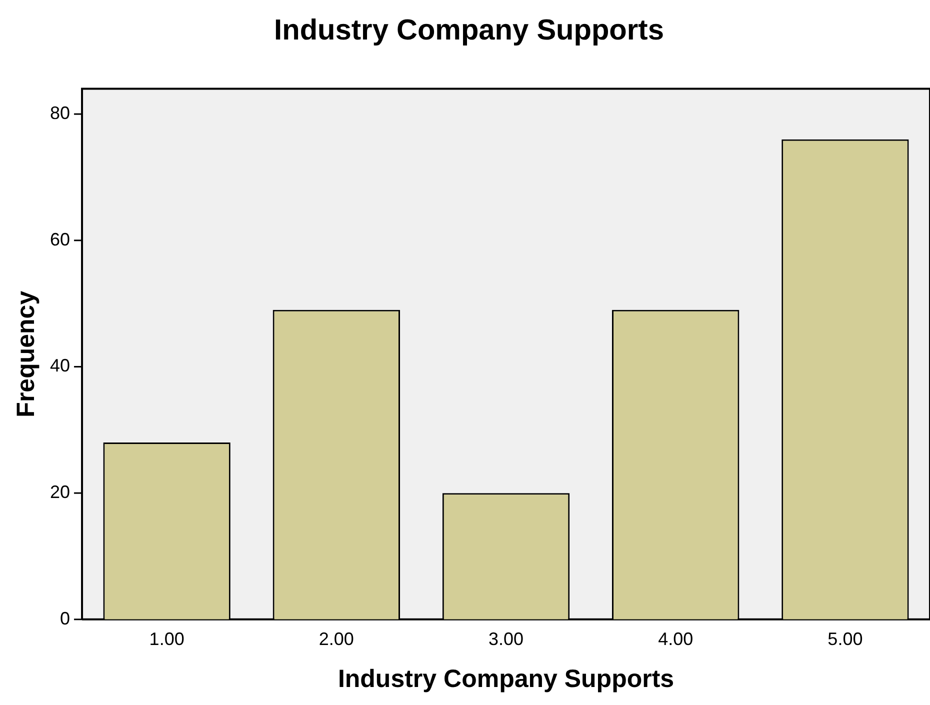  Describe the element at coordinates (60, 113) in the screenshot. I see `y-tick-label: 80` at that location.